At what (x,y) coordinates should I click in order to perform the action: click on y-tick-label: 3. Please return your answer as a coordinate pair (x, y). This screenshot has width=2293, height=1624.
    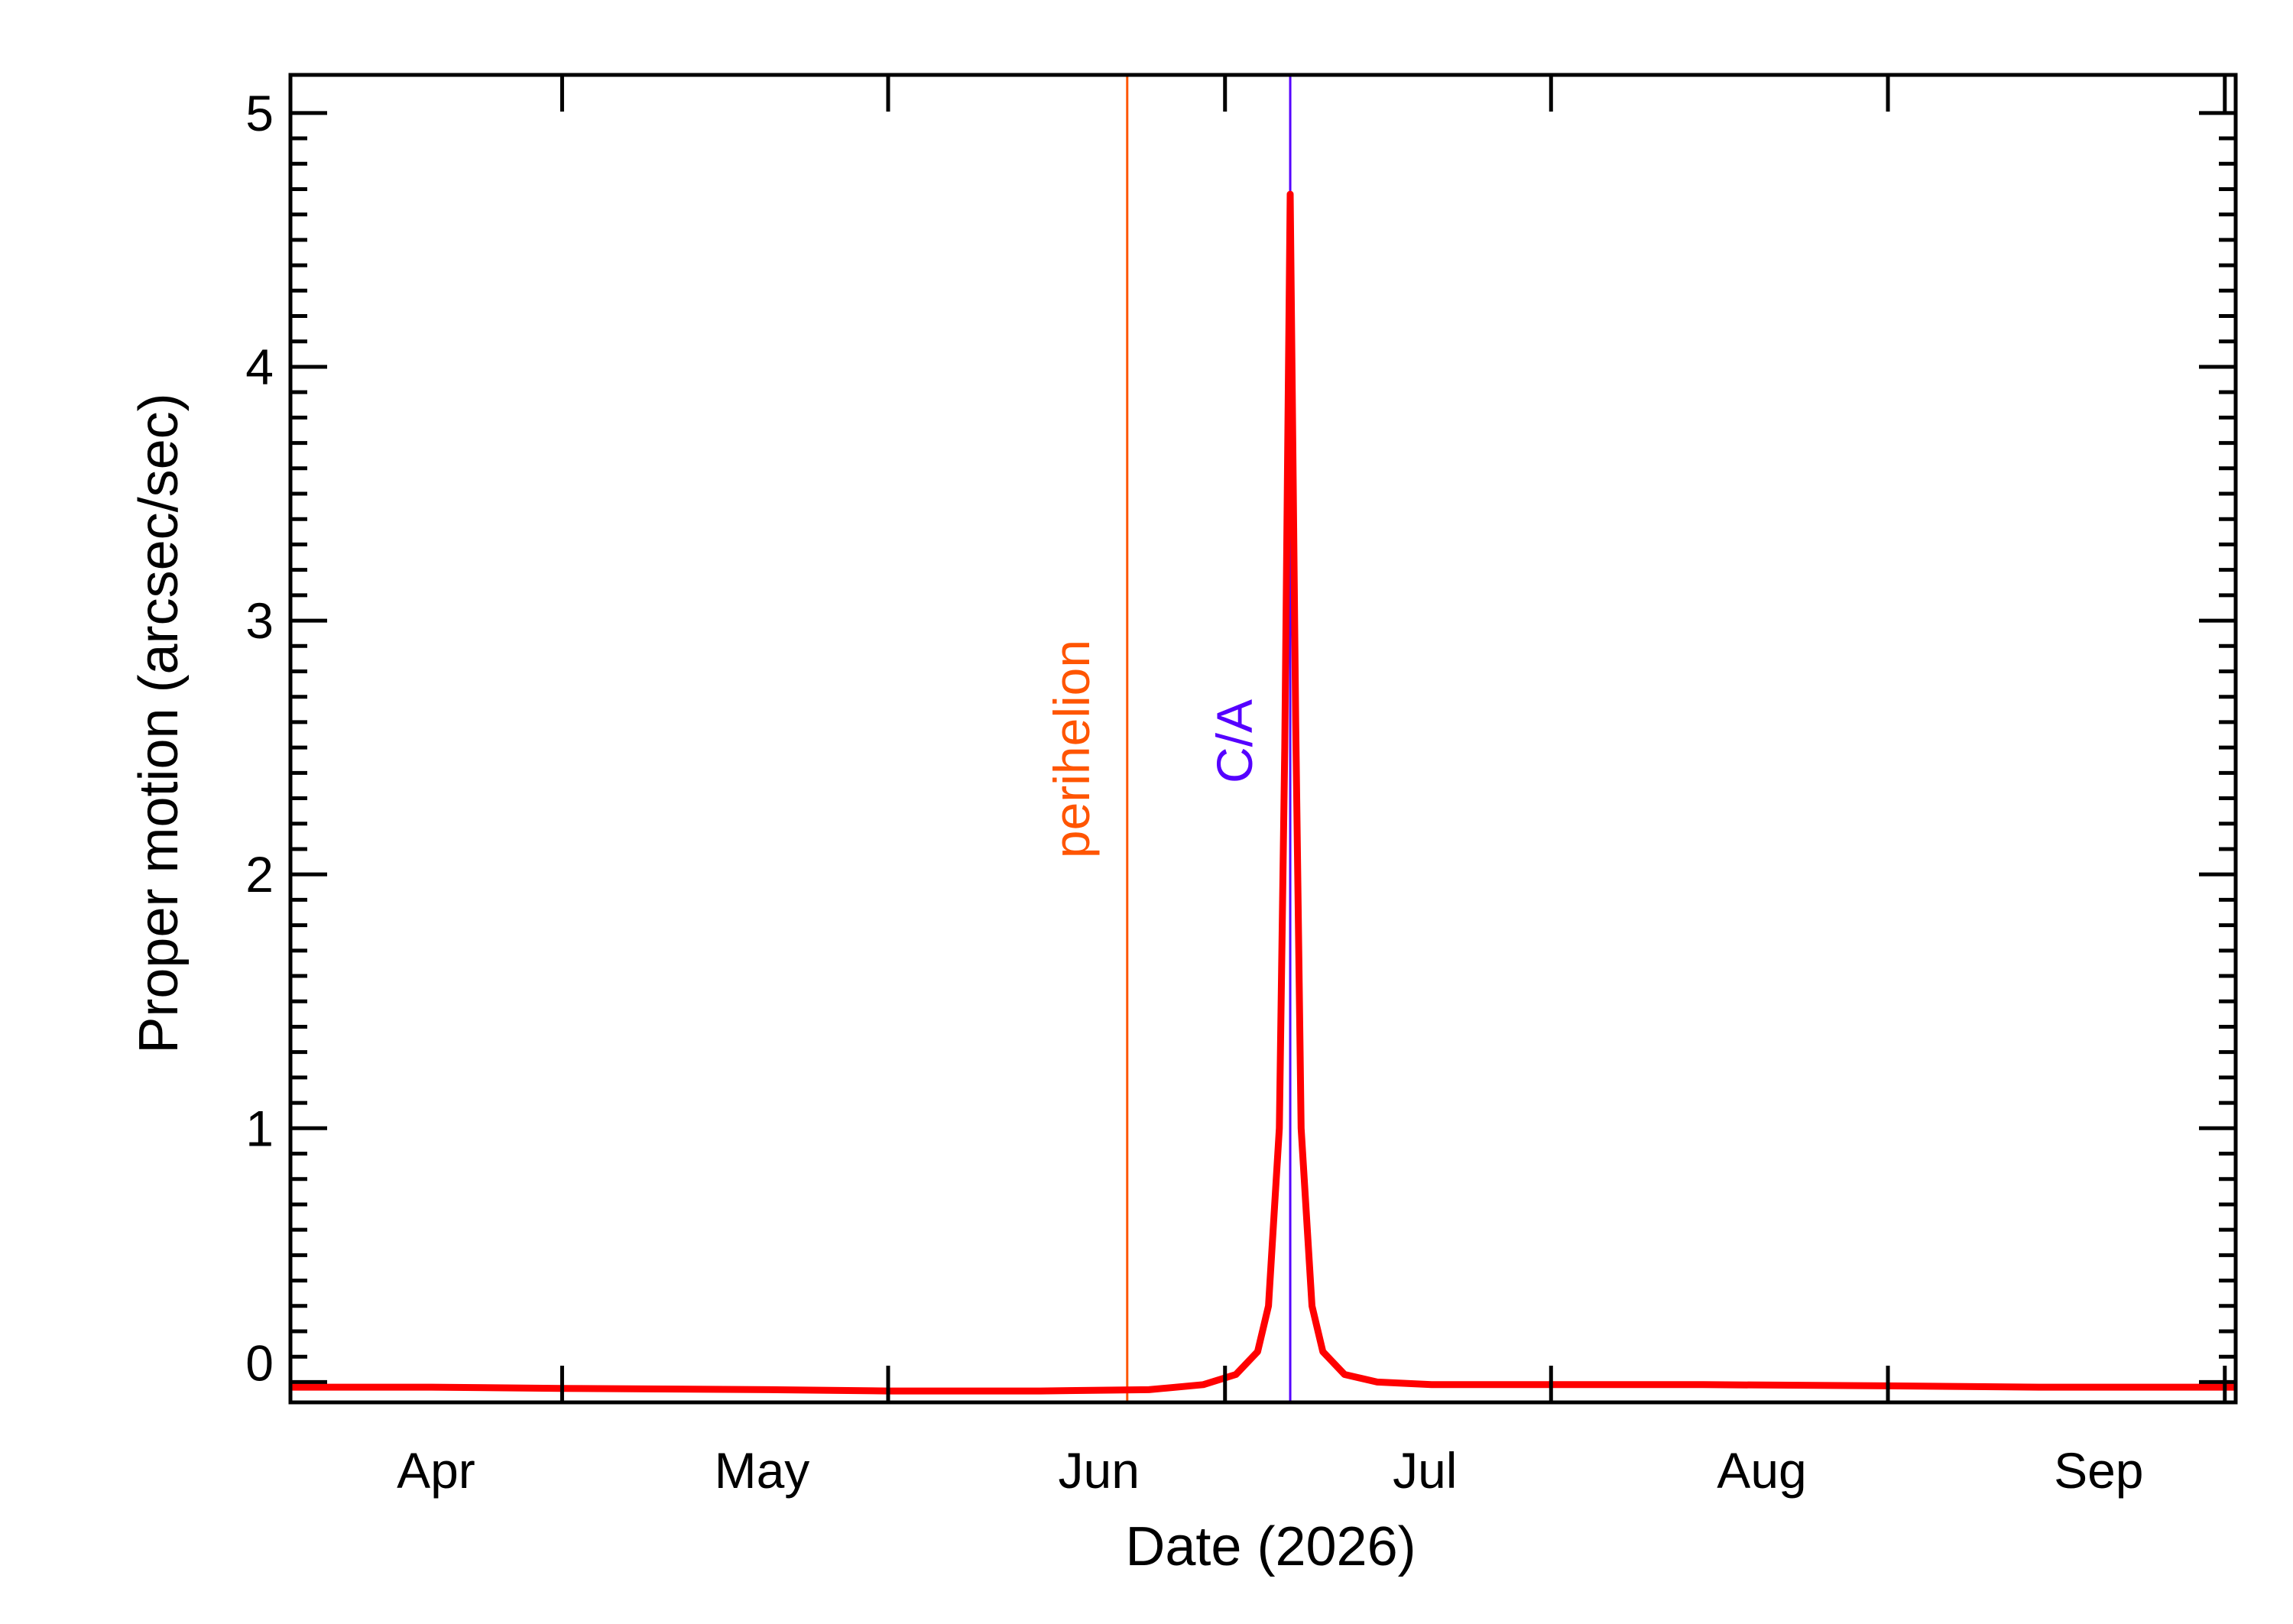
    Looking at the image, I should click on (259, 620).